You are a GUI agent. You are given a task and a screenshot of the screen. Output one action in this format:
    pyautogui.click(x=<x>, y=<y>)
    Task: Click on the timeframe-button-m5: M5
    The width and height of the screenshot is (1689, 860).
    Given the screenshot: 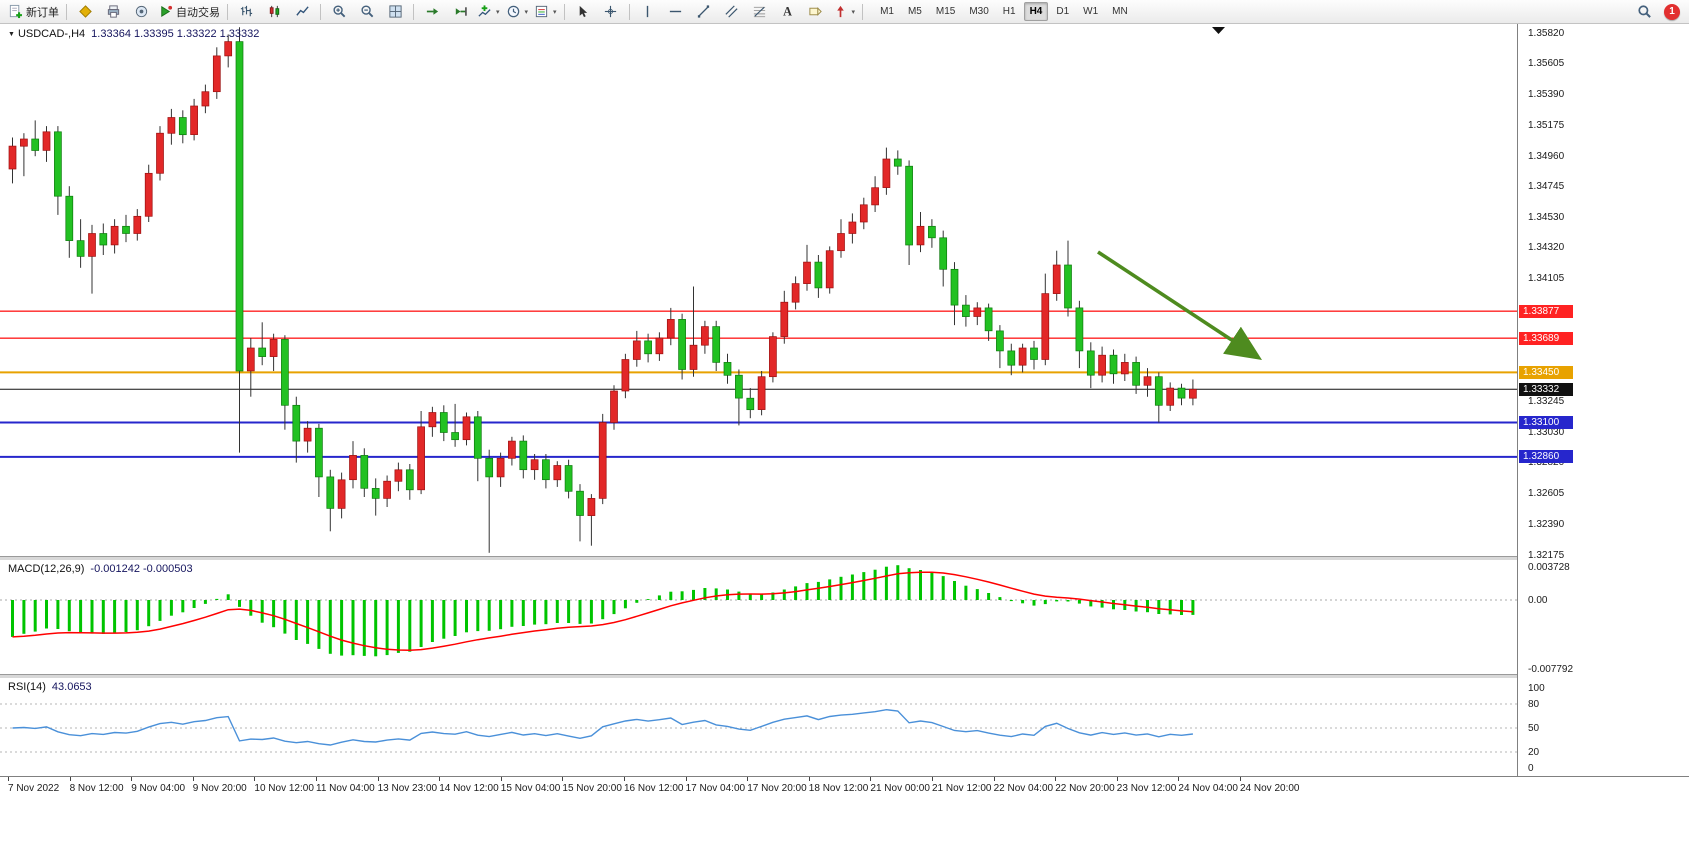 What is the action you would take?
    pyautogui.click(x=914, y=11)
    